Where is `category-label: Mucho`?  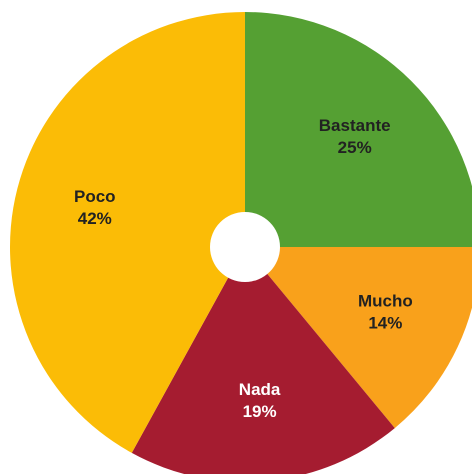 category-label: Mucho is located at coordinates (385, 301).